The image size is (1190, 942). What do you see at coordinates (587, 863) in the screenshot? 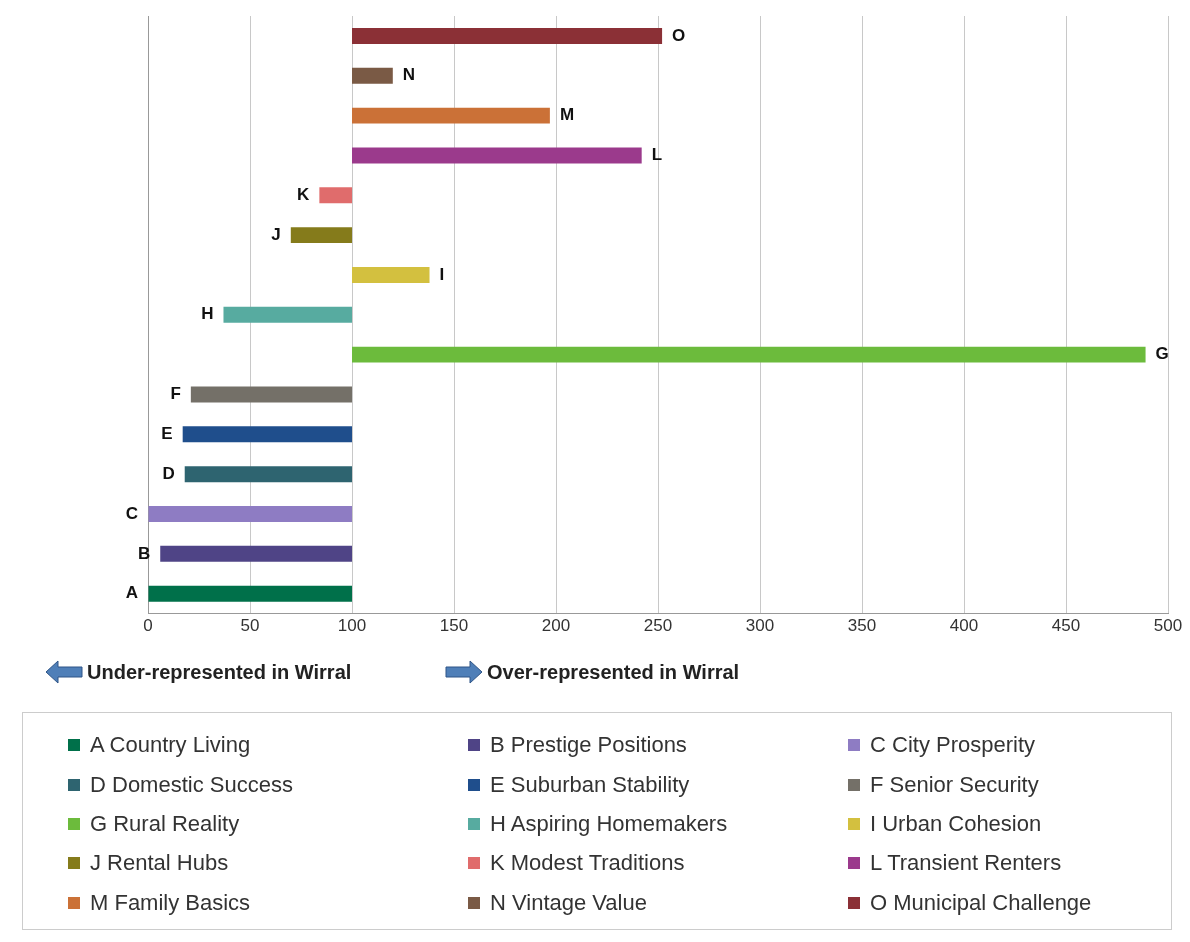
I see `legend-label: K Modest Traditions` at bounding box center [587, 863].